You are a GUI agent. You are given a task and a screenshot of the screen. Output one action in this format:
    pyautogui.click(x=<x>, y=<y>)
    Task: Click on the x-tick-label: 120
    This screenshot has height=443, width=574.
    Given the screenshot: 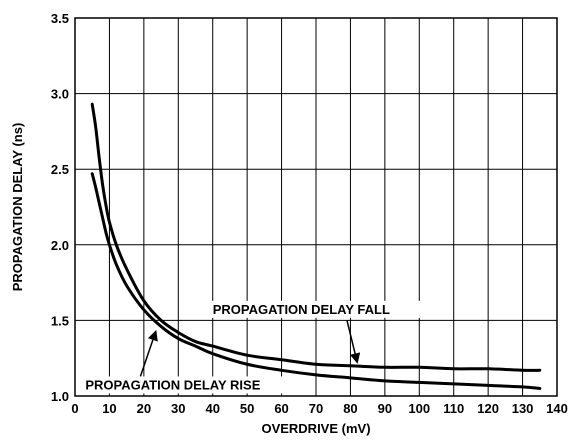 What is the action you would take?
    pyautogui.click(x=488, y=408)
    